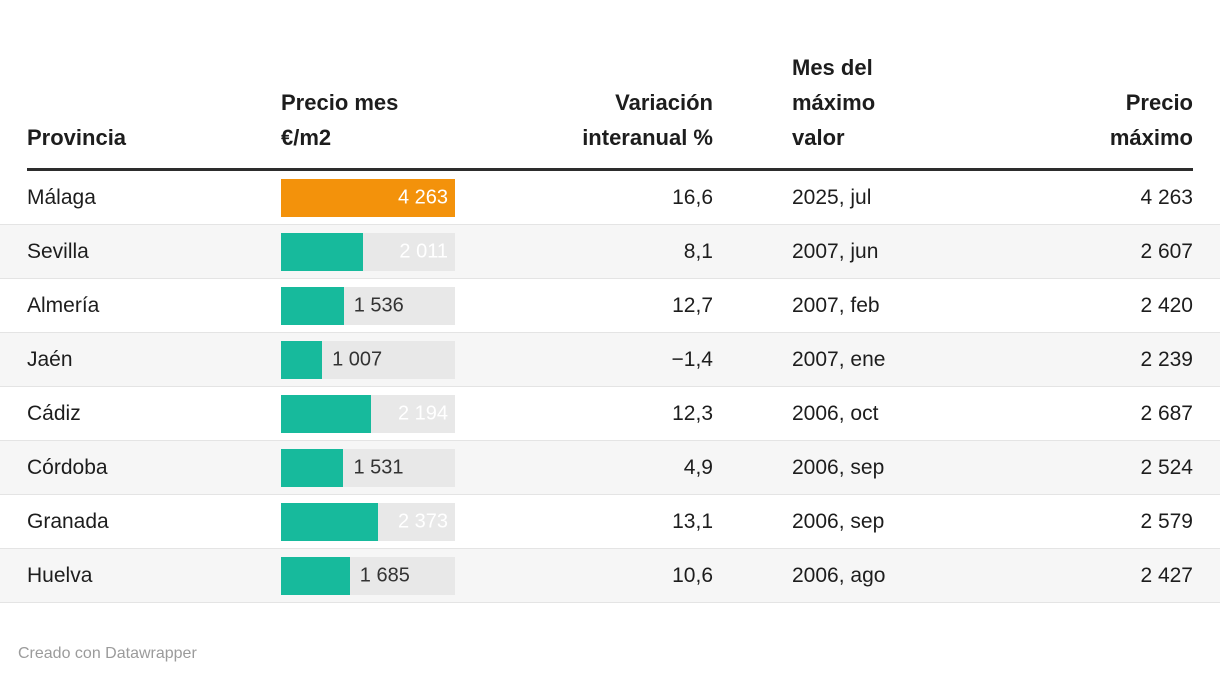 The image size is (1220, 680). I want to click on bar-track: 1 007, so click(368, 359).